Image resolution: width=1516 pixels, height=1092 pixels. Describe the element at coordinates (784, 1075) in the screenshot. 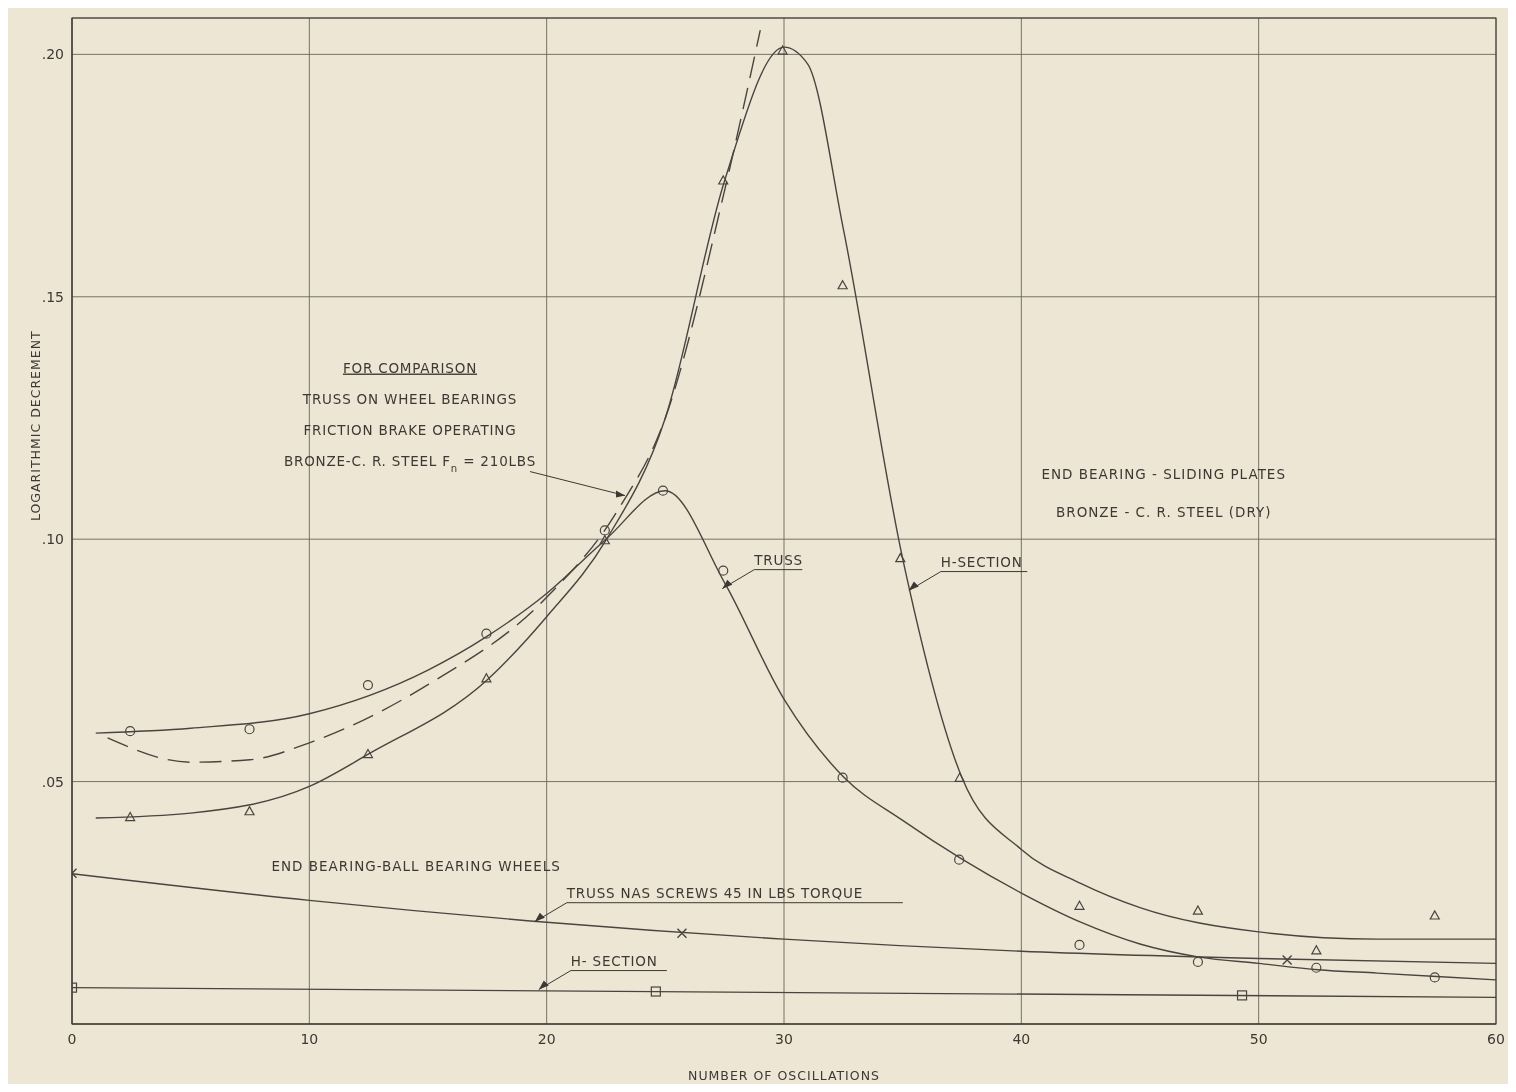

I see `x-axis-title: NUMBER OF OSCILLATIONS` at that location.